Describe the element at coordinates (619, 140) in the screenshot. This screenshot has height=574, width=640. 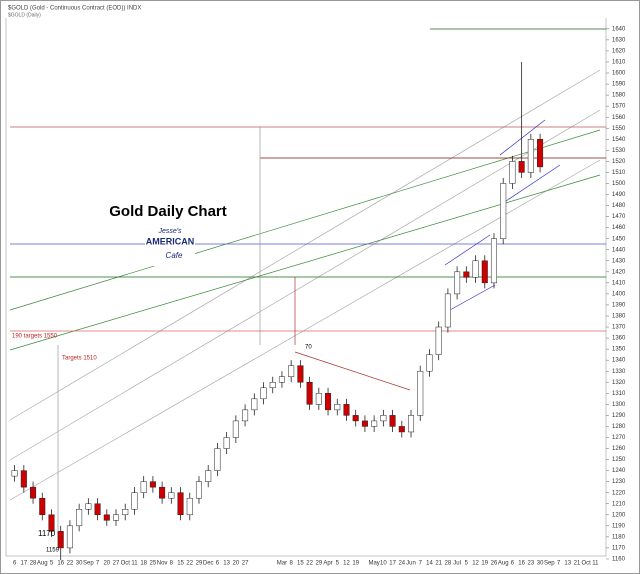
I see `y-tick-label: 1540` at that location.